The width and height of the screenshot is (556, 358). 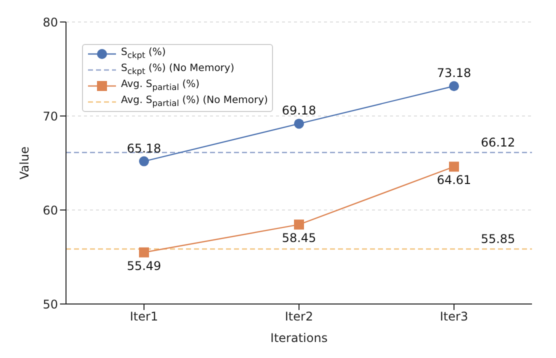 I want to click on data-label: 64.61, so click(x=454, y=180).